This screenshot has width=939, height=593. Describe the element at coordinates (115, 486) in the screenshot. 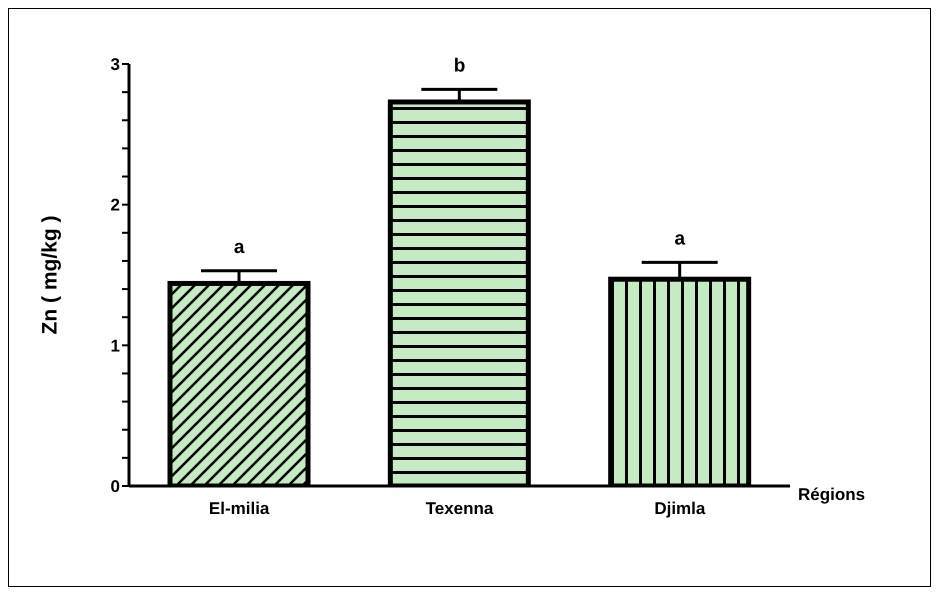

I see `y-tick-label: 0` at that location.